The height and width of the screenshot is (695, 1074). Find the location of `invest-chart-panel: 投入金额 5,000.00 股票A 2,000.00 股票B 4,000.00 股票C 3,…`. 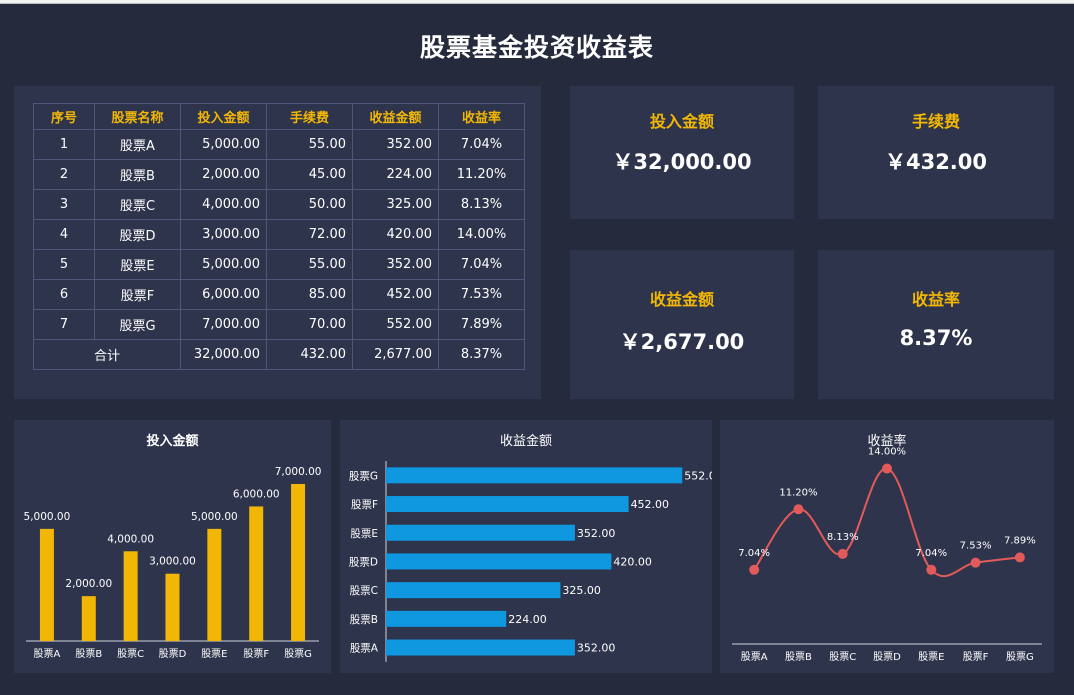

invest-chart-panel: 投入金额 5,000.00 股票A 2,000.00 股票B 4,000.00 股票C 3,… is located at coordinates (172, 546).